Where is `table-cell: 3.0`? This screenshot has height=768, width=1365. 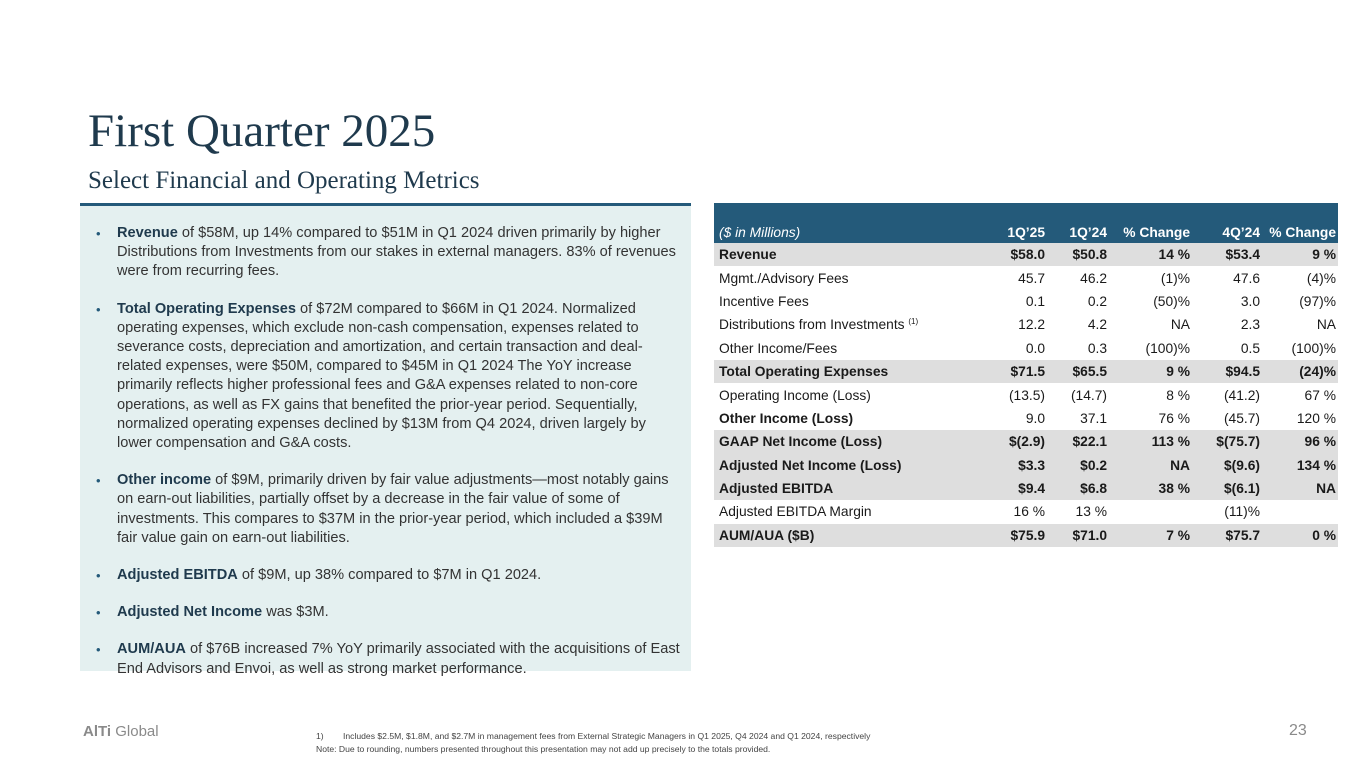 table-cell: 3.0 is located at coordinates (1250, 301).